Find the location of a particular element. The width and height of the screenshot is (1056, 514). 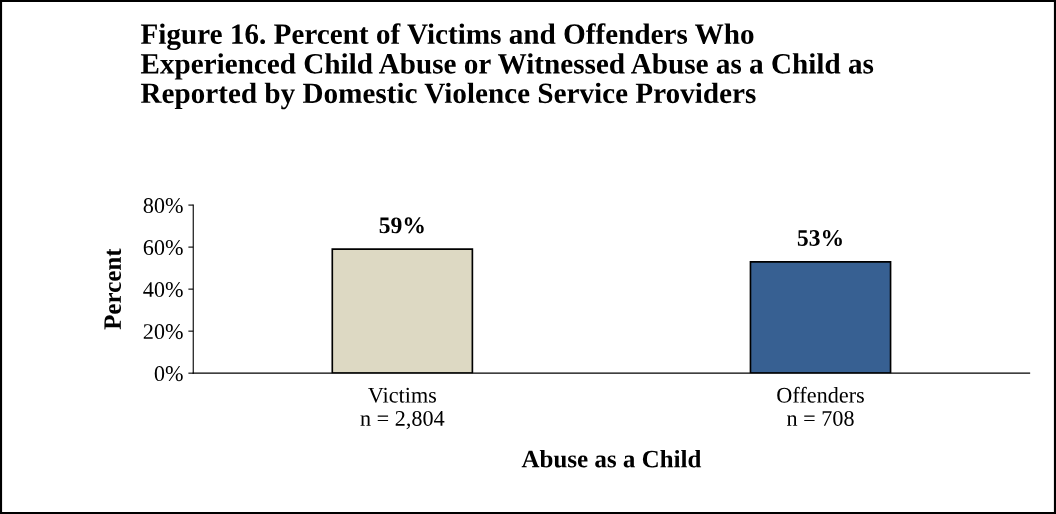

chart-title: Figure 16. Percent of Victims and Offenders Who Experienced Child Abuse or Witnessed Abuse as a Child as Reported by Domestic Violence Service Providers is located at coordinates (507, 66).